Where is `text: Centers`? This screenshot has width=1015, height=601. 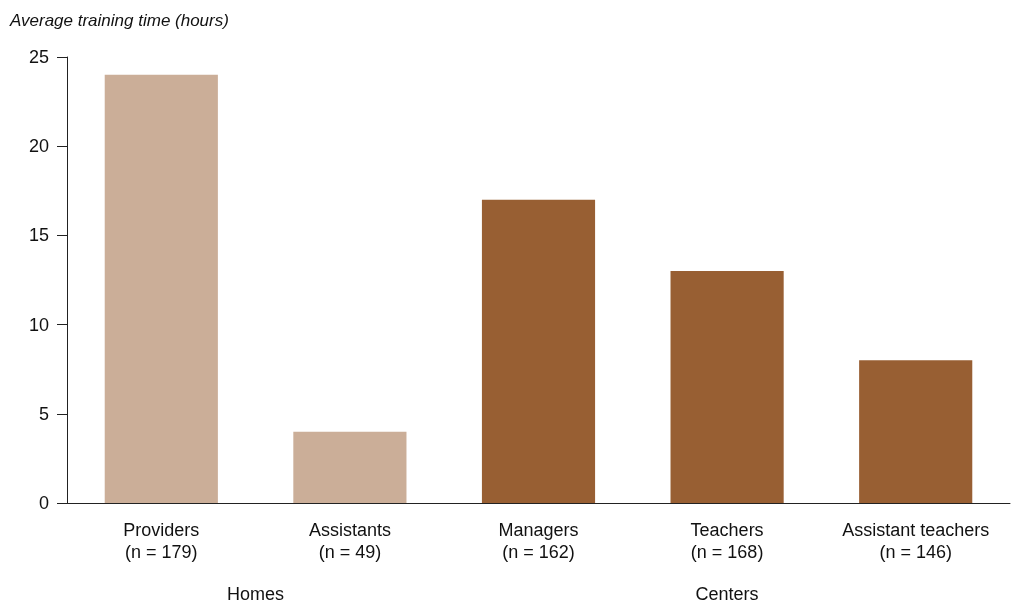 text: Centers is located at coordinates (727, 592).